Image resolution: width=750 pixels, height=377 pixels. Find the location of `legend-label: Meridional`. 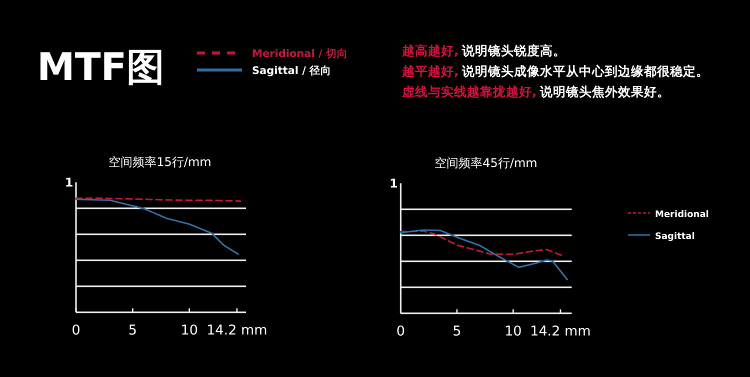

legend-label: Meridional is located at coordinates (682, 215).